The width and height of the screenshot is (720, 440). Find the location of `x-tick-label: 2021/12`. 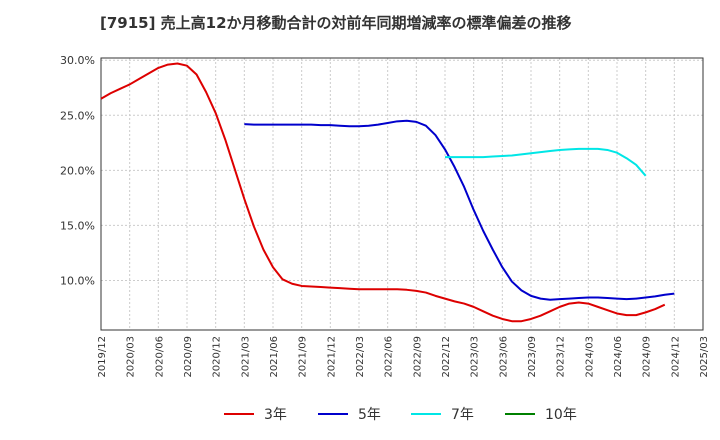

x-tick-label: 2021/12 is located at coordinates (331, 357).